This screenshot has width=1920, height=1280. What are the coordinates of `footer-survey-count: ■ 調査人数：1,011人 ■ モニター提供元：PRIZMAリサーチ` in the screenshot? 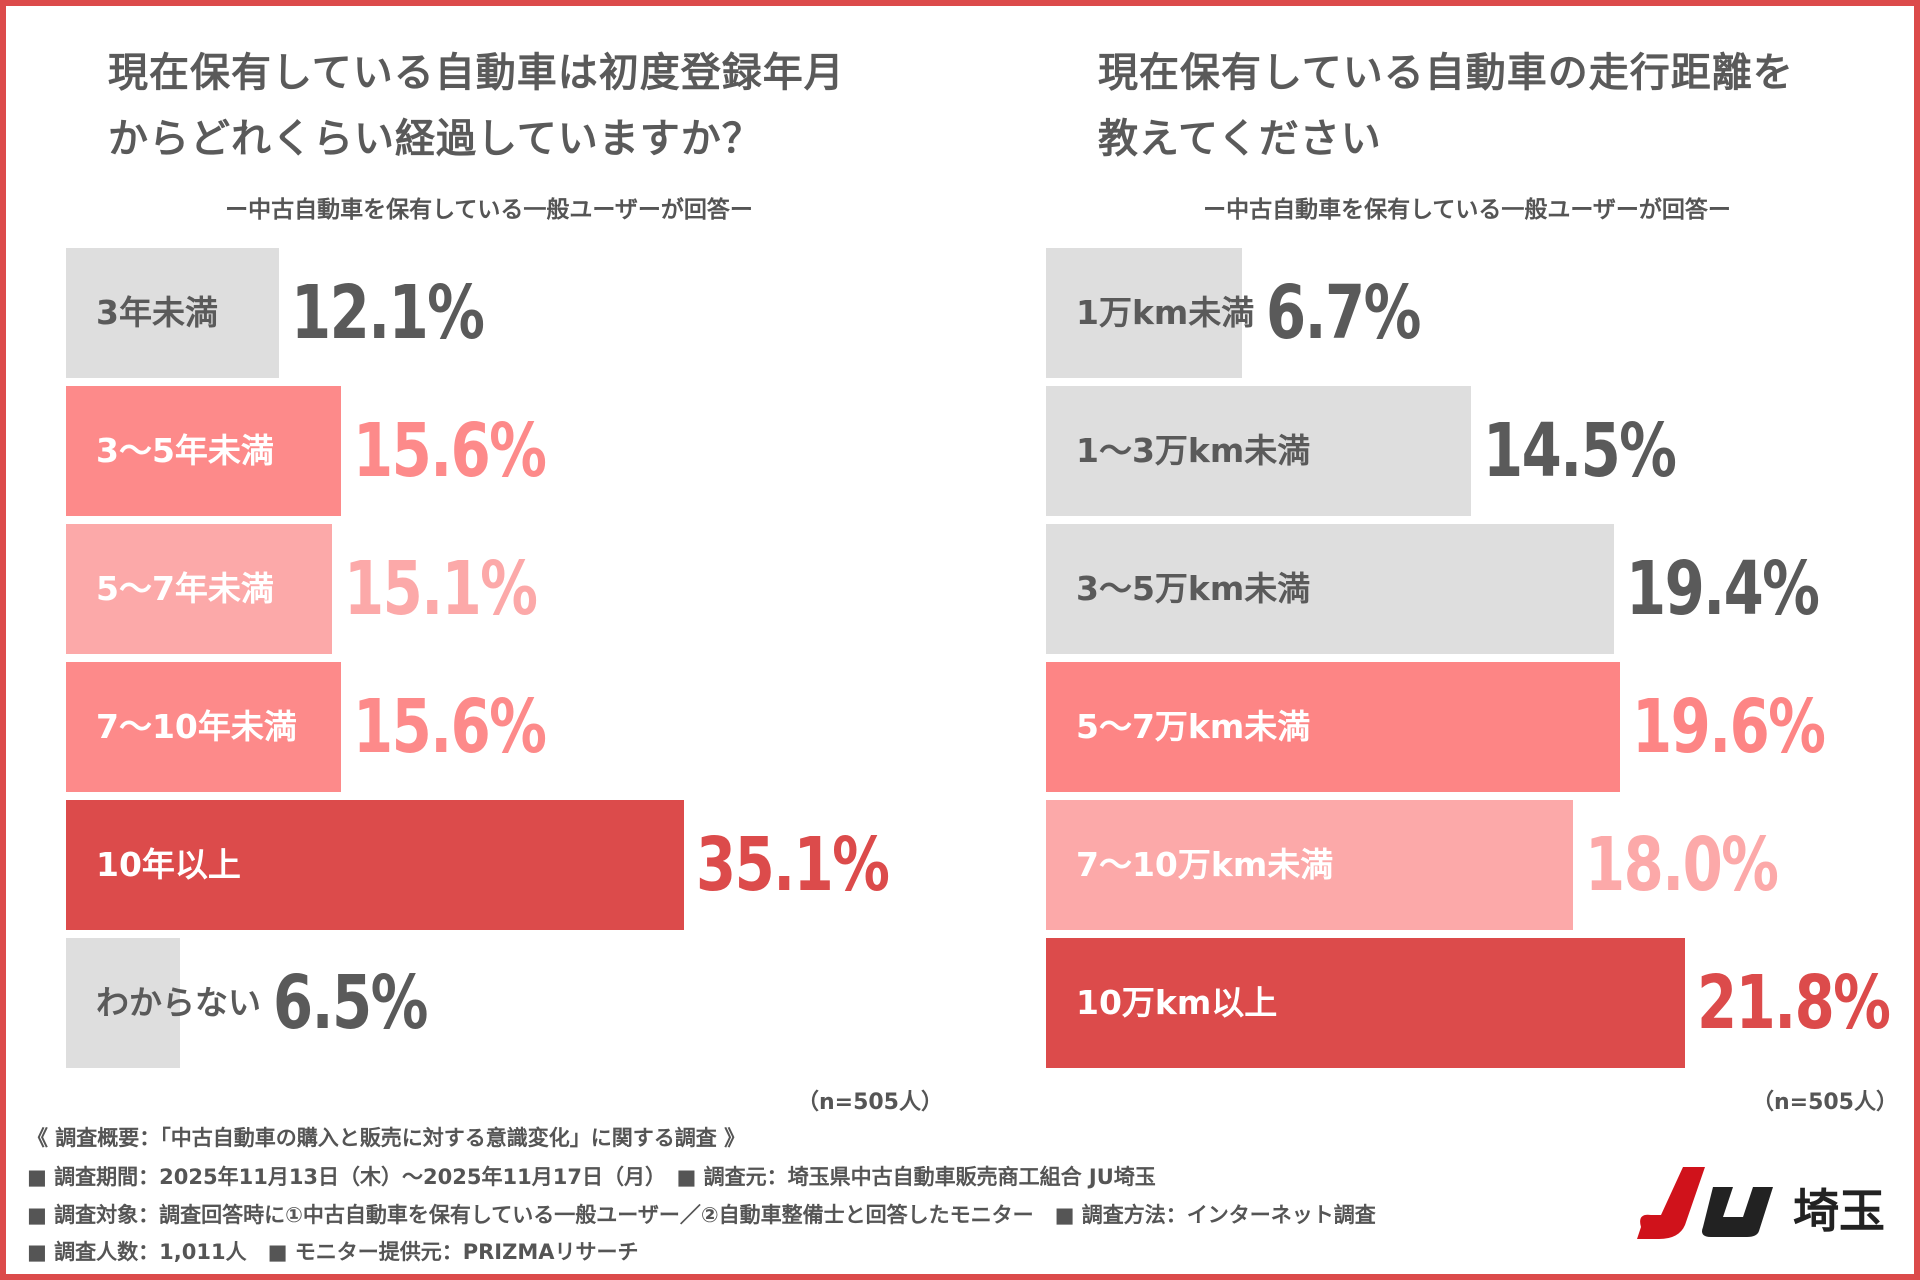 It's located at (333, 1252).